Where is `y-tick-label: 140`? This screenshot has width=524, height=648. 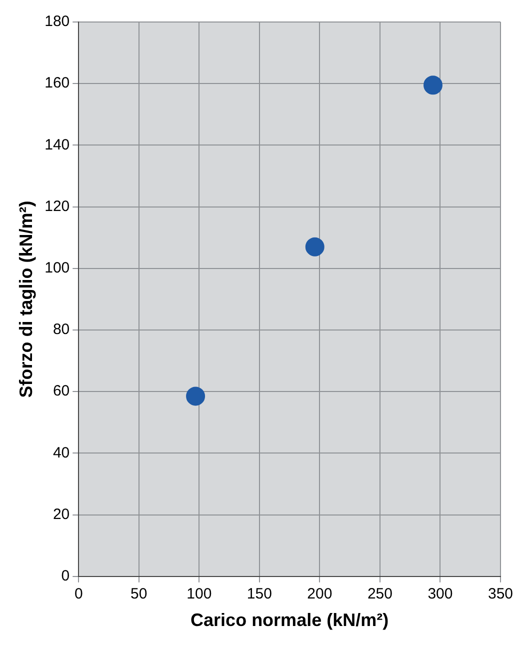
y-tick-label: 140 is located at coordinates (57, 145).